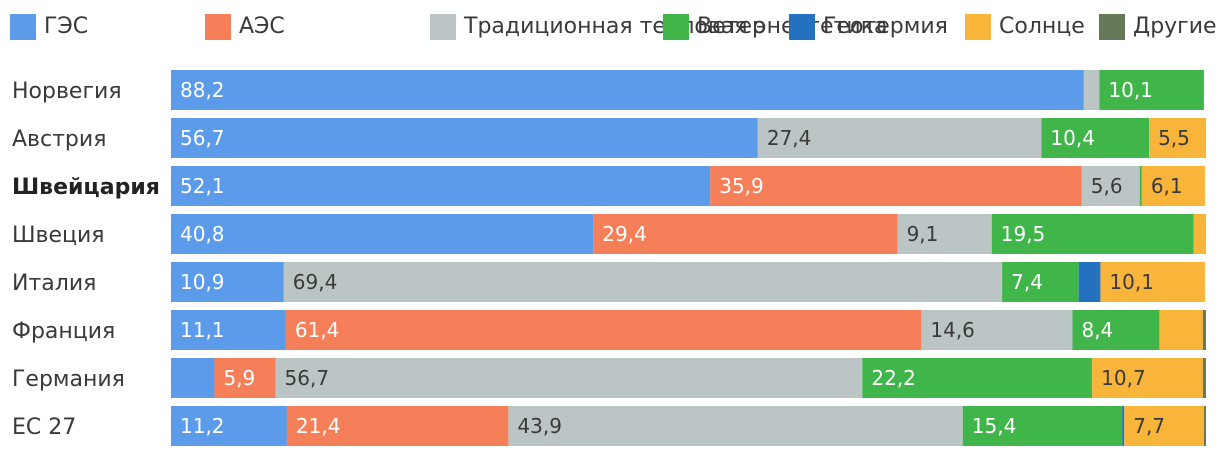 The image size is (1220, 456). Describe the element at coordinates (994, 426) in the screenshot. I see `data-label: 15,4` at that location.